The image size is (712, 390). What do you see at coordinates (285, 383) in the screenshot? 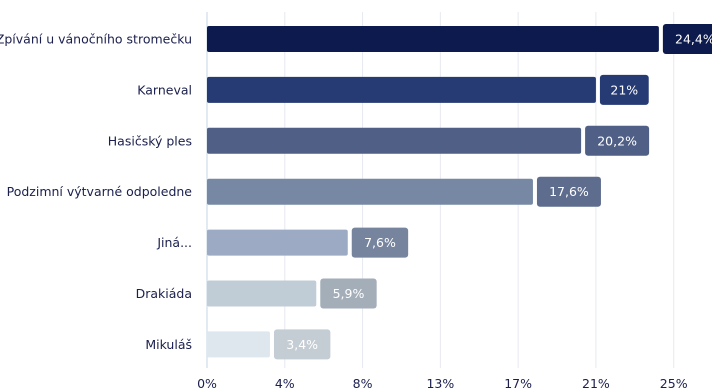
I see `x-tick-label: 4%` at bounding box center [285, 383].